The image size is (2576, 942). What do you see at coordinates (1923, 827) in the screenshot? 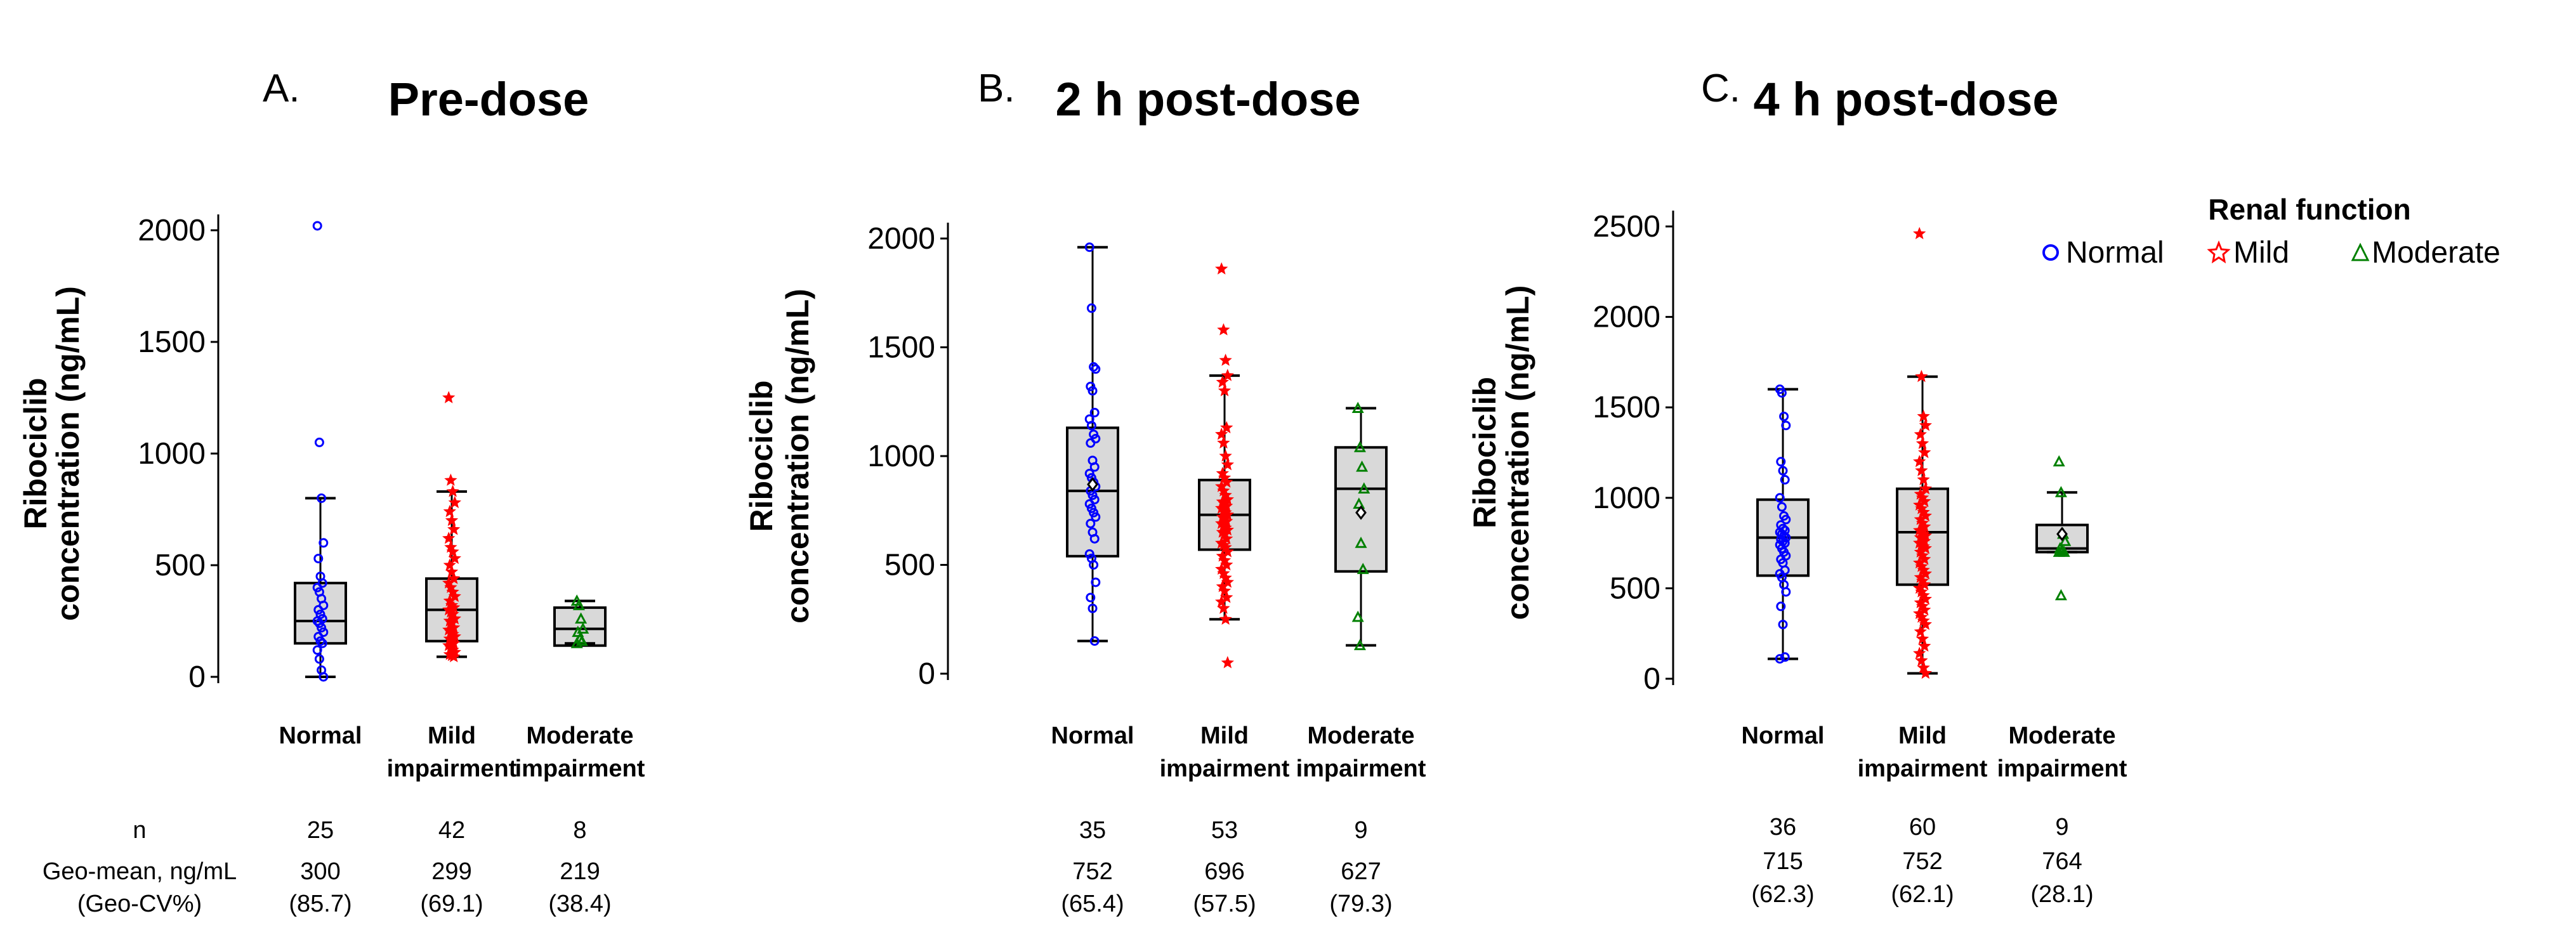
I see `table-value: 60` at bounding box center [1923, 827].